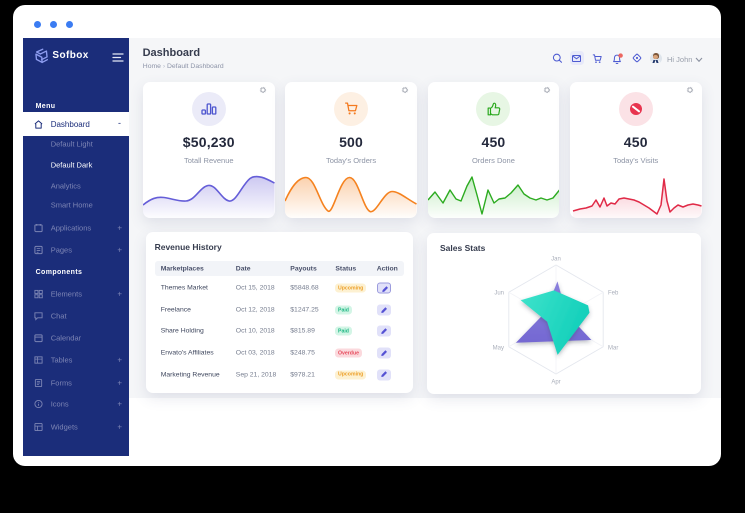  What do you see at coordinates (555, 383) in the screenshot?
I see `svg-text: Apr` at bounding box center [555, 383].